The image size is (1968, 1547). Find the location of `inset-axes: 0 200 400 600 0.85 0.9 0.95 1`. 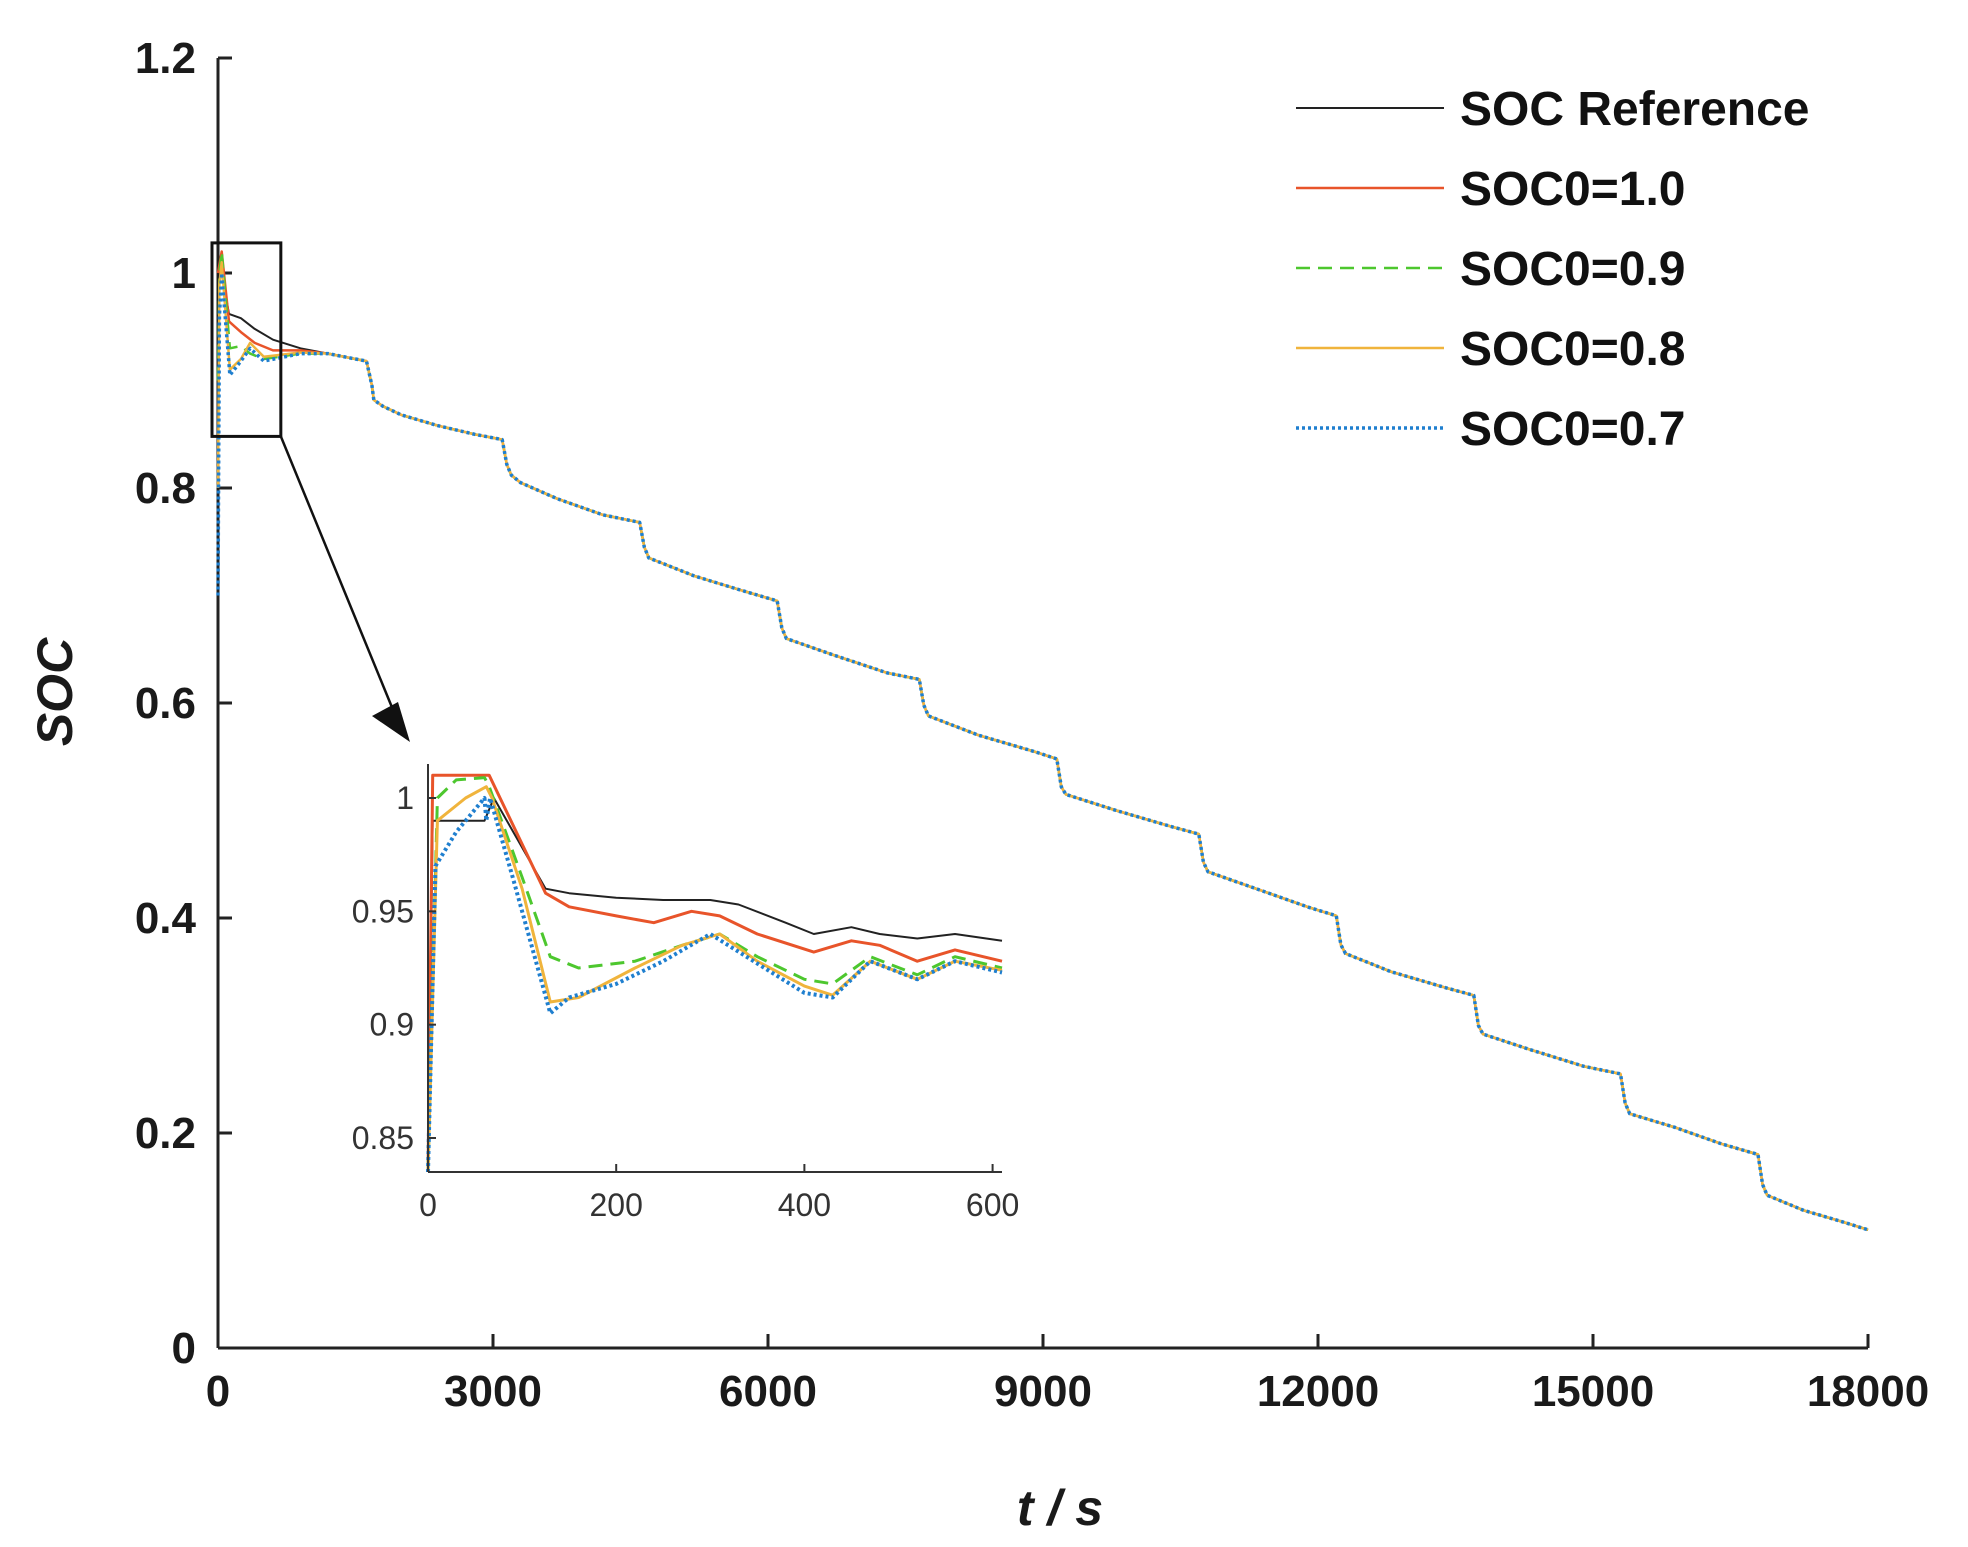

inset-axes: 0 200 400 600 0.85 0.9 0.95 1 is located at coordinates (685, 993).